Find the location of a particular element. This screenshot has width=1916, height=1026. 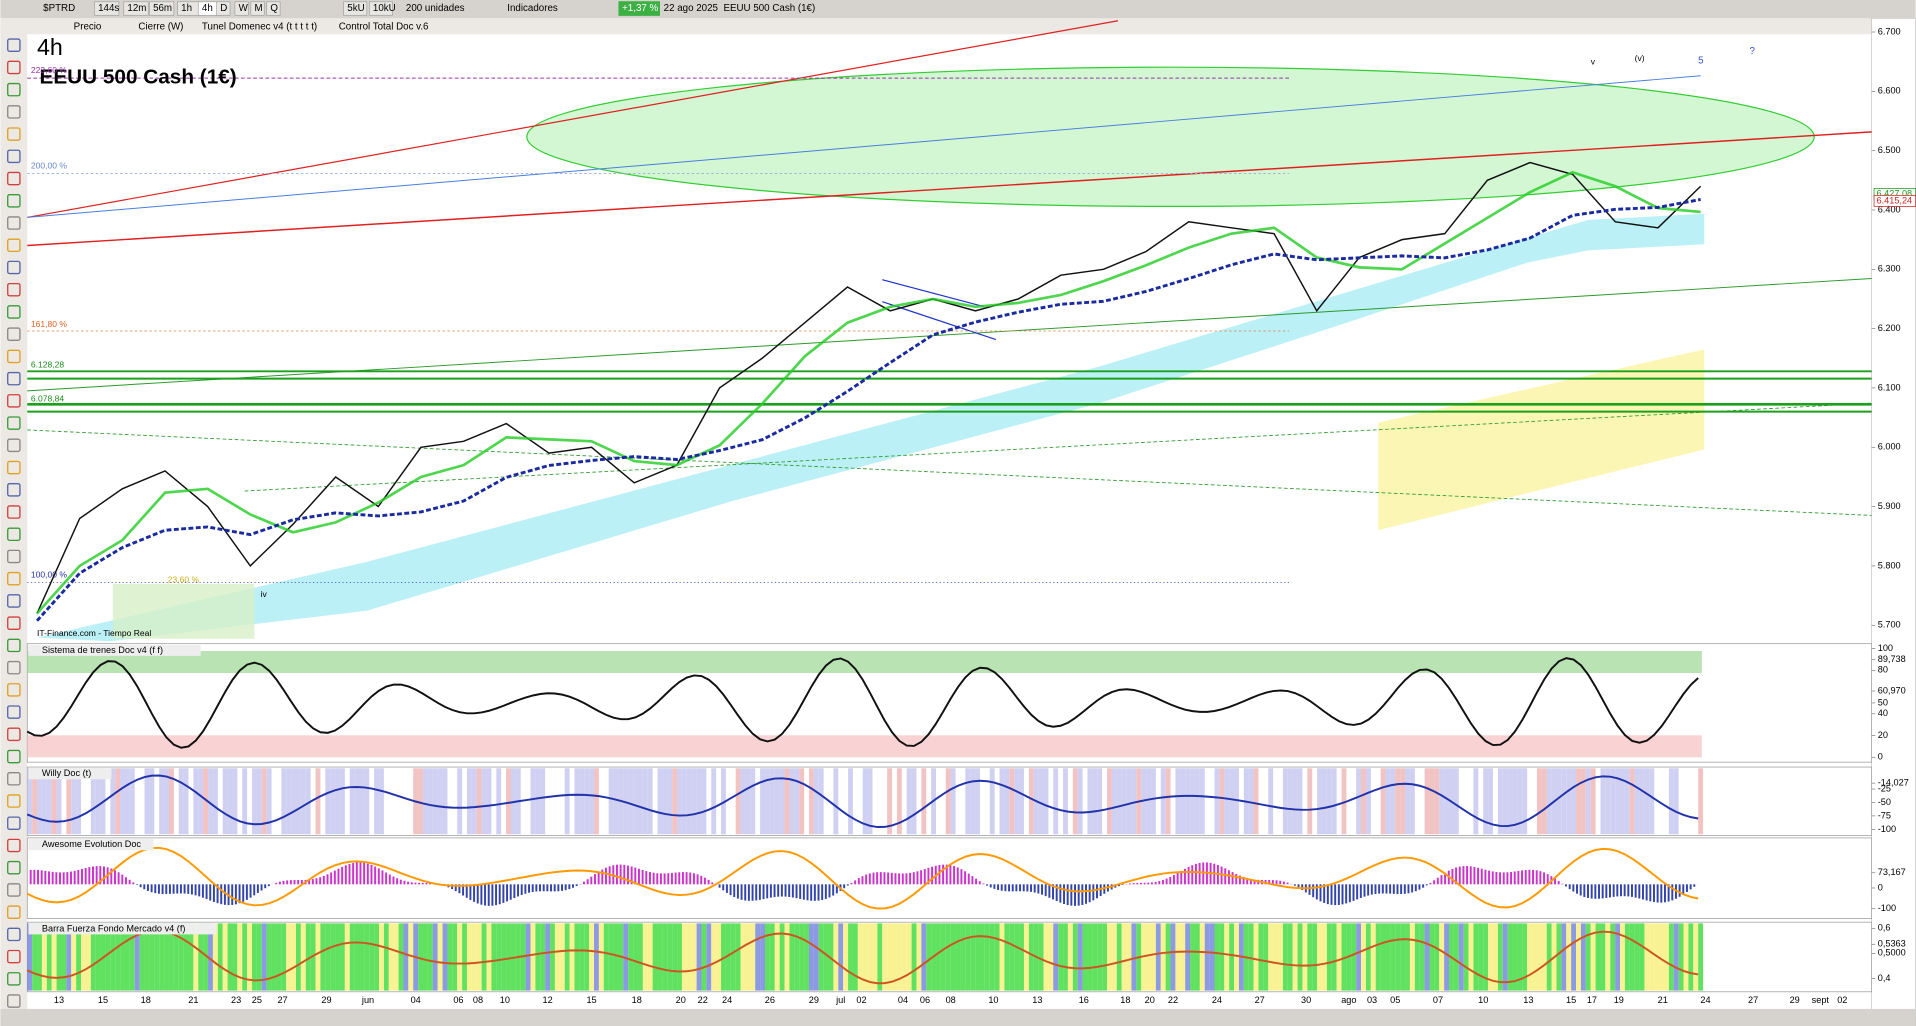

timeframe-button-label: W is located at coordinates (244, 8).